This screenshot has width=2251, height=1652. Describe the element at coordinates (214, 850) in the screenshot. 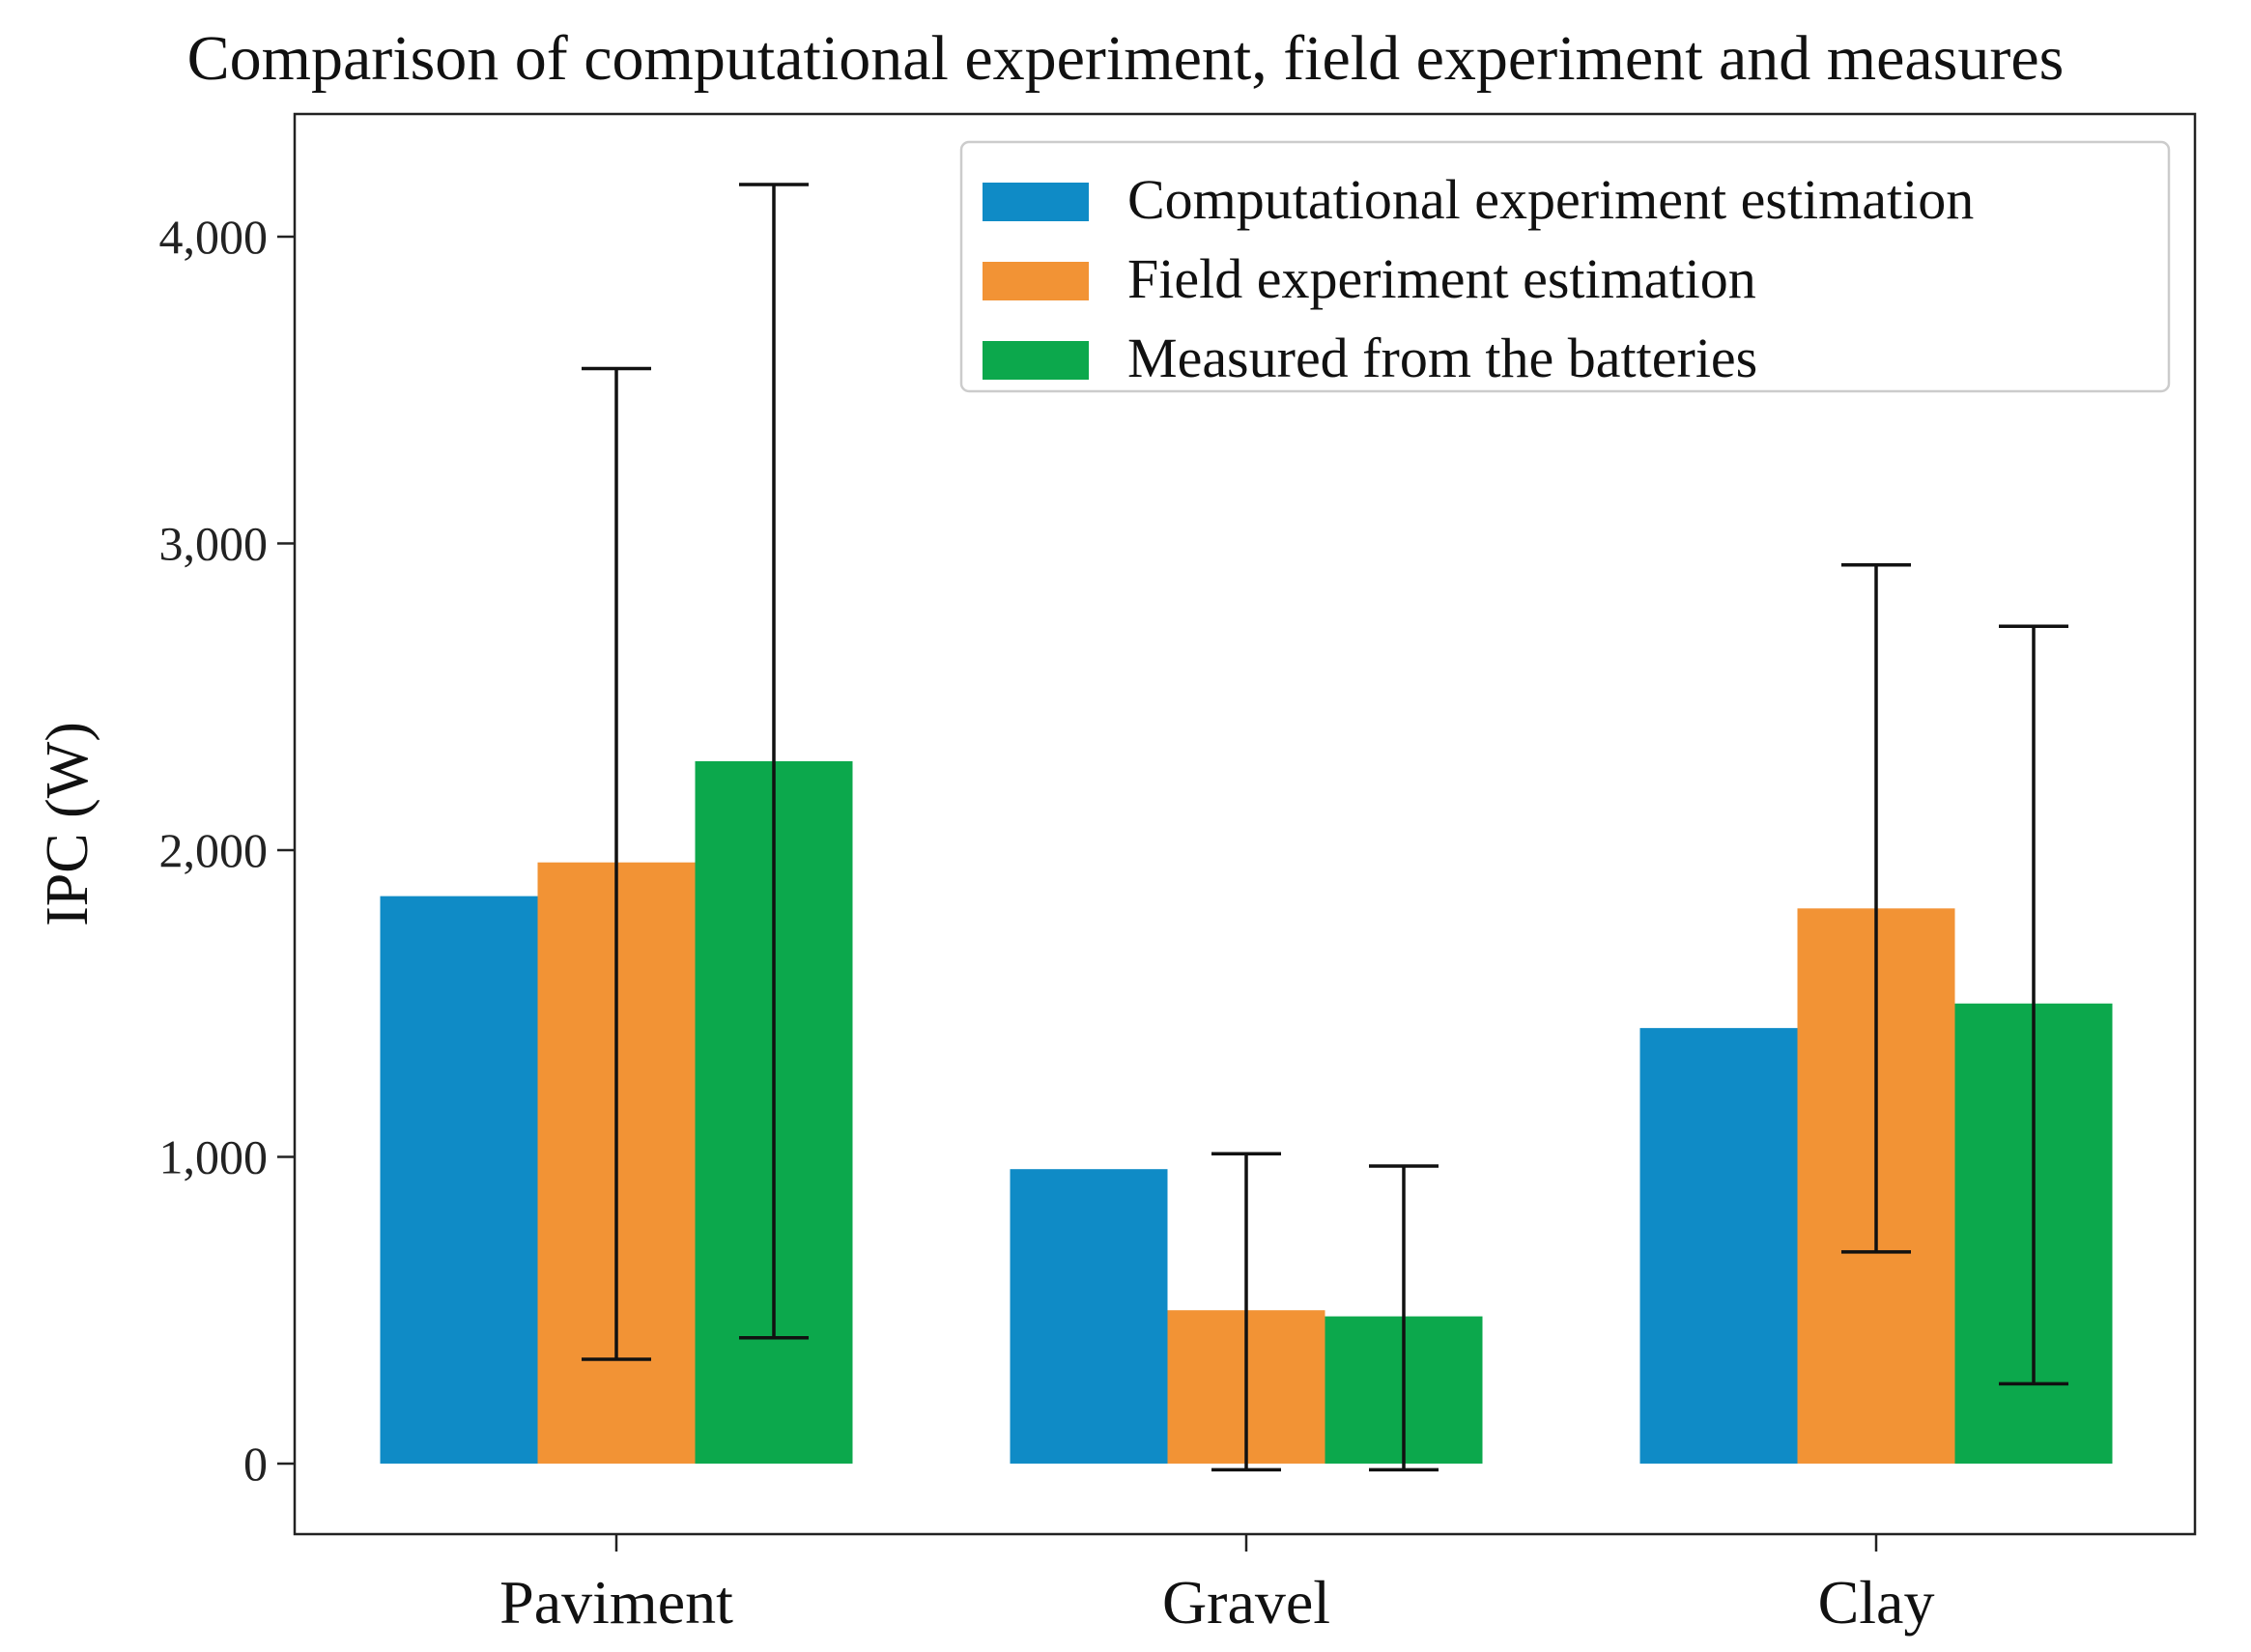

I see `y-tick-label: 2,000` at that location.